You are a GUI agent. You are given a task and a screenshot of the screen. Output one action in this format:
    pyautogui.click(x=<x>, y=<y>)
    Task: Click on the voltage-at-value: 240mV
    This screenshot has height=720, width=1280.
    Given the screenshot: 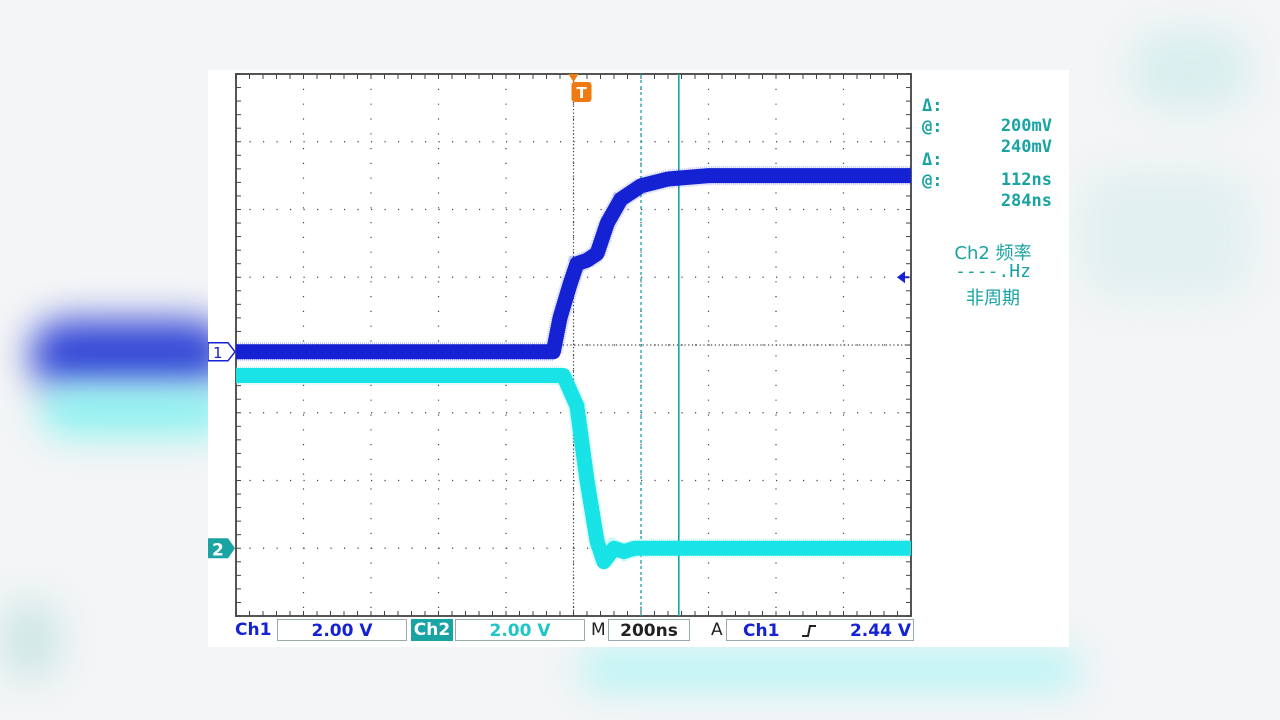 What is the action you would take?
    pyautogui.click(x=1026, y=147)
    